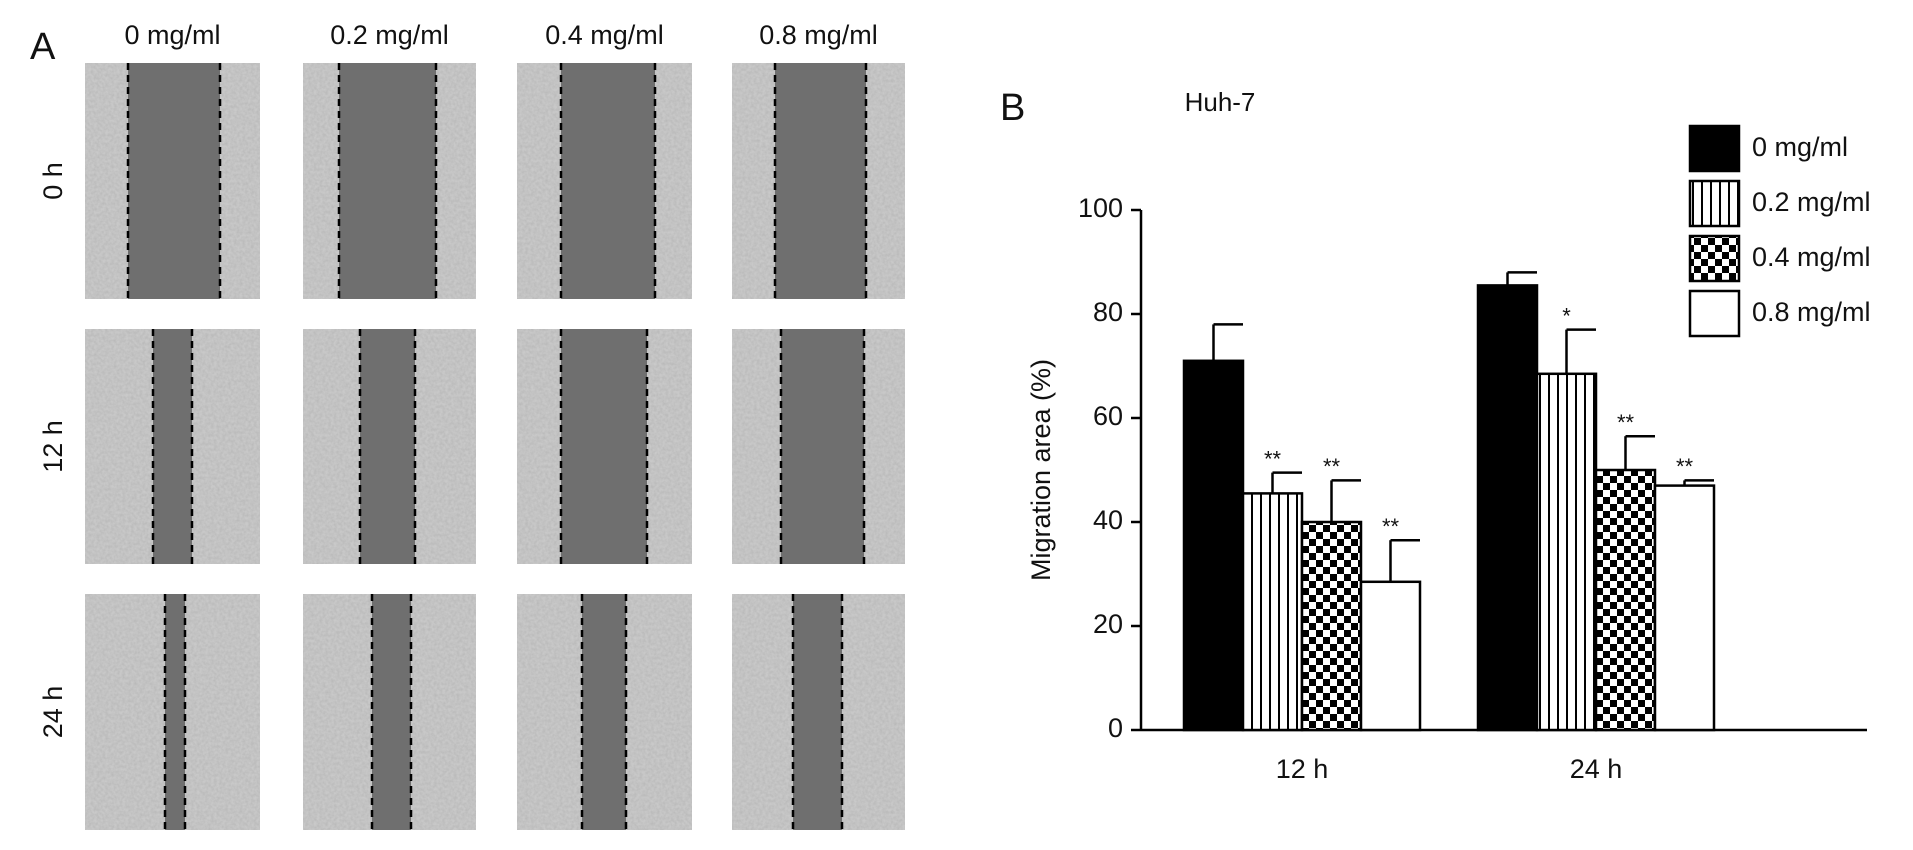 The height and width of the screenshot is (850, 1913). What do you see at coordinates (1108, 520) in the screenshot?
I see `y-tick-label: 40` at bounding box center [1108, 520].